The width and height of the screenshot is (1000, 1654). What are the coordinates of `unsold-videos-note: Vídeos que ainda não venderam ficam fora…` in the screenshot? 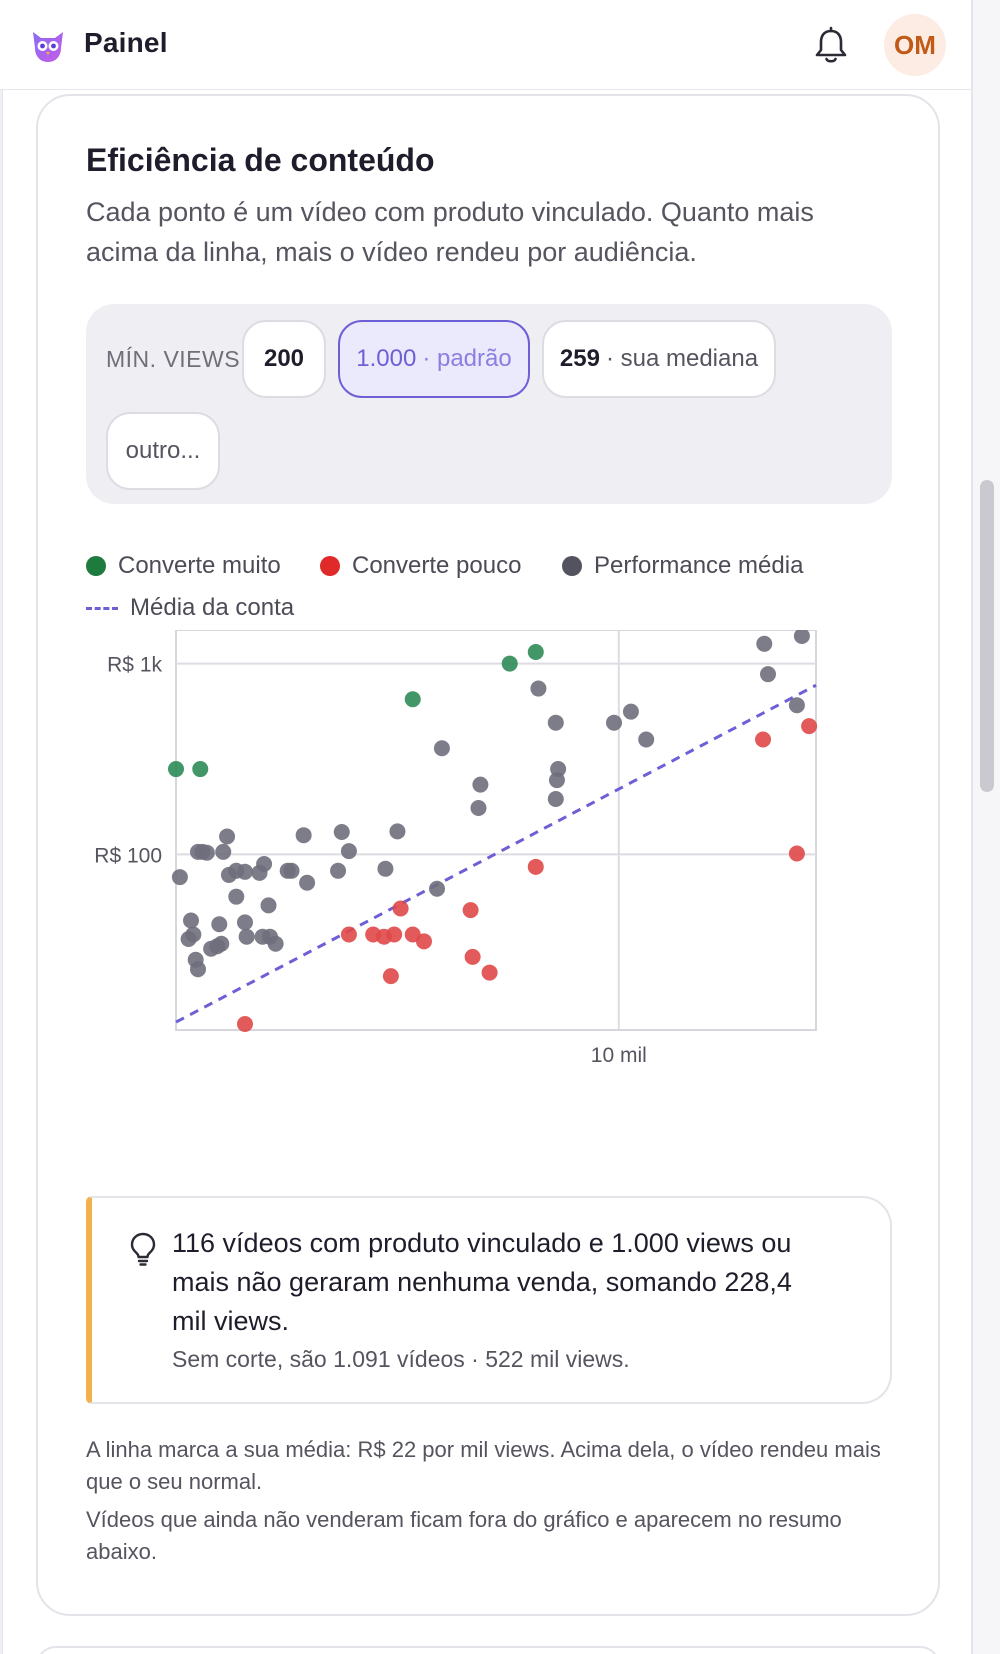 It's located at (464, 1535).